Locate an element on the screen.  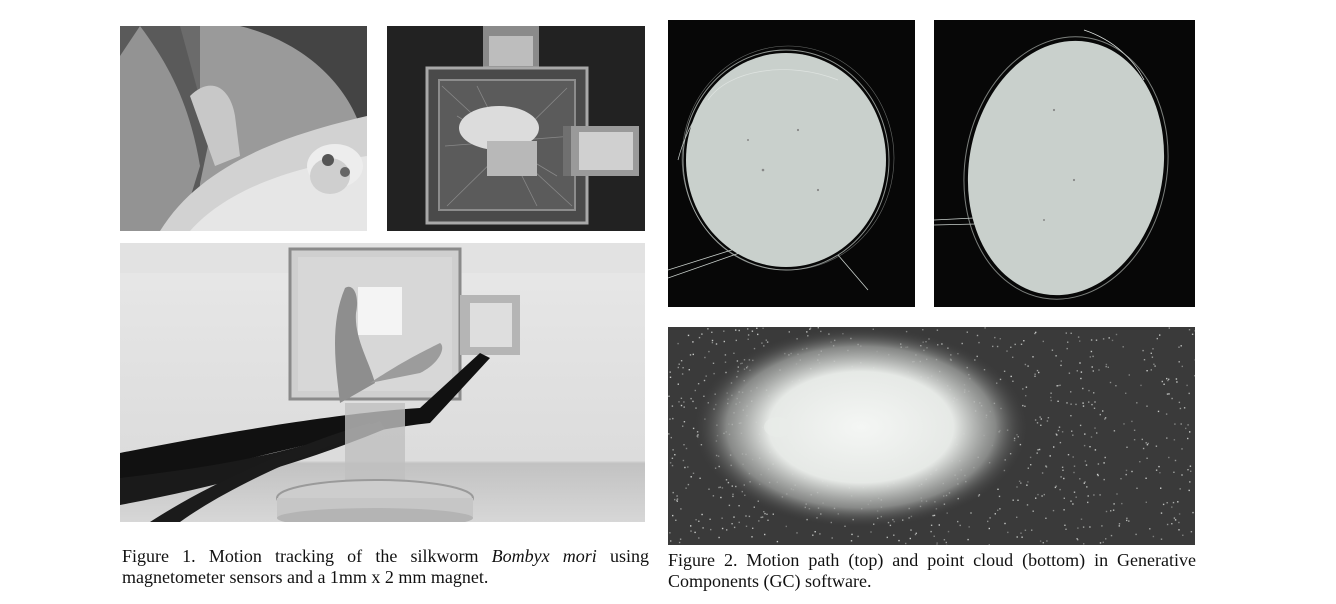
photo-gloved-hand-silkworm is located at coordinates (243, 128).